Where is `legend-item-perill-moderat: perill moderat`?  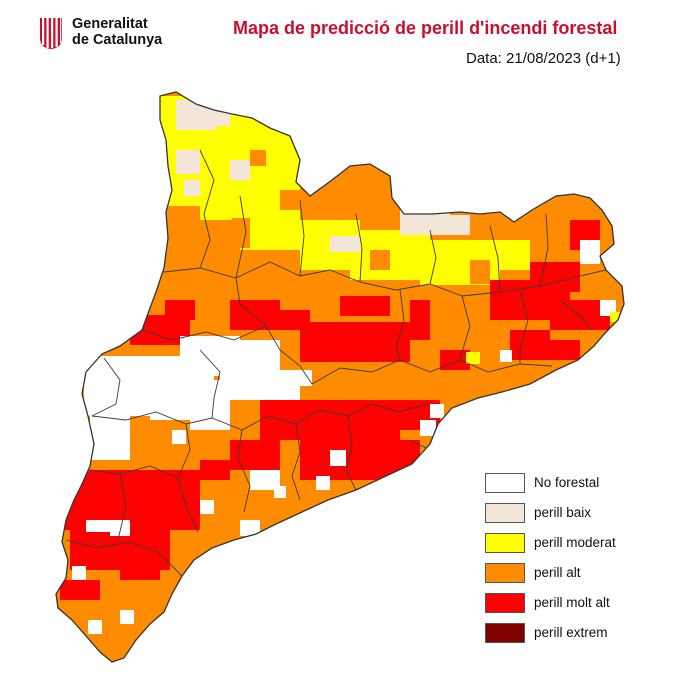
legend-item-perill-moderat: perill moderat is located at coordinates (585, 544).